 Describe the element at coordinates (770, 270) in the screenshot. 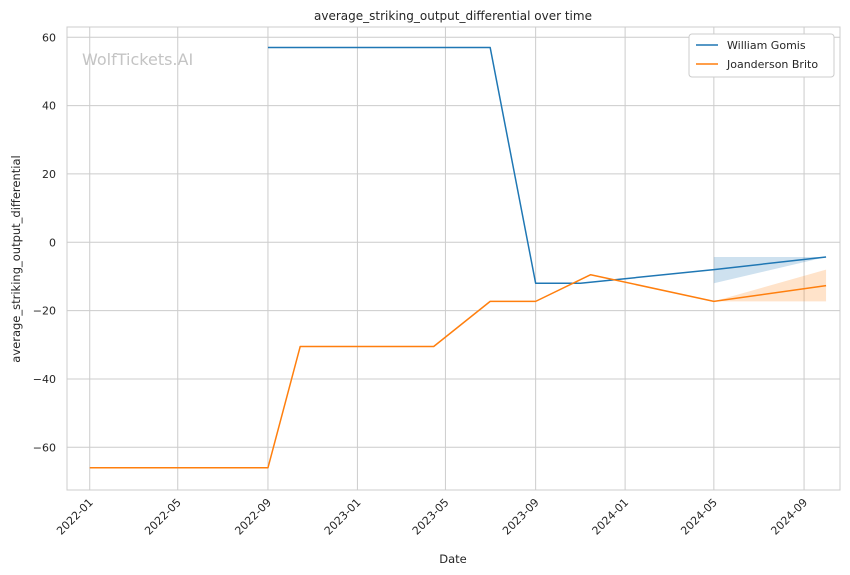

I see `band-william-gomis` at that location.